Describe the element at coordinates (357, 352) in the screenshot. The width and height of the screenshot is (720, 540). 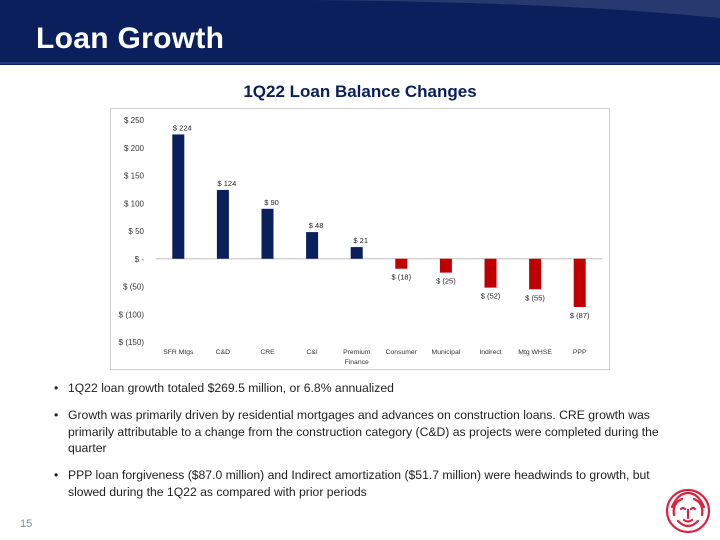
I see `x-tick-label: Premium` at that location.